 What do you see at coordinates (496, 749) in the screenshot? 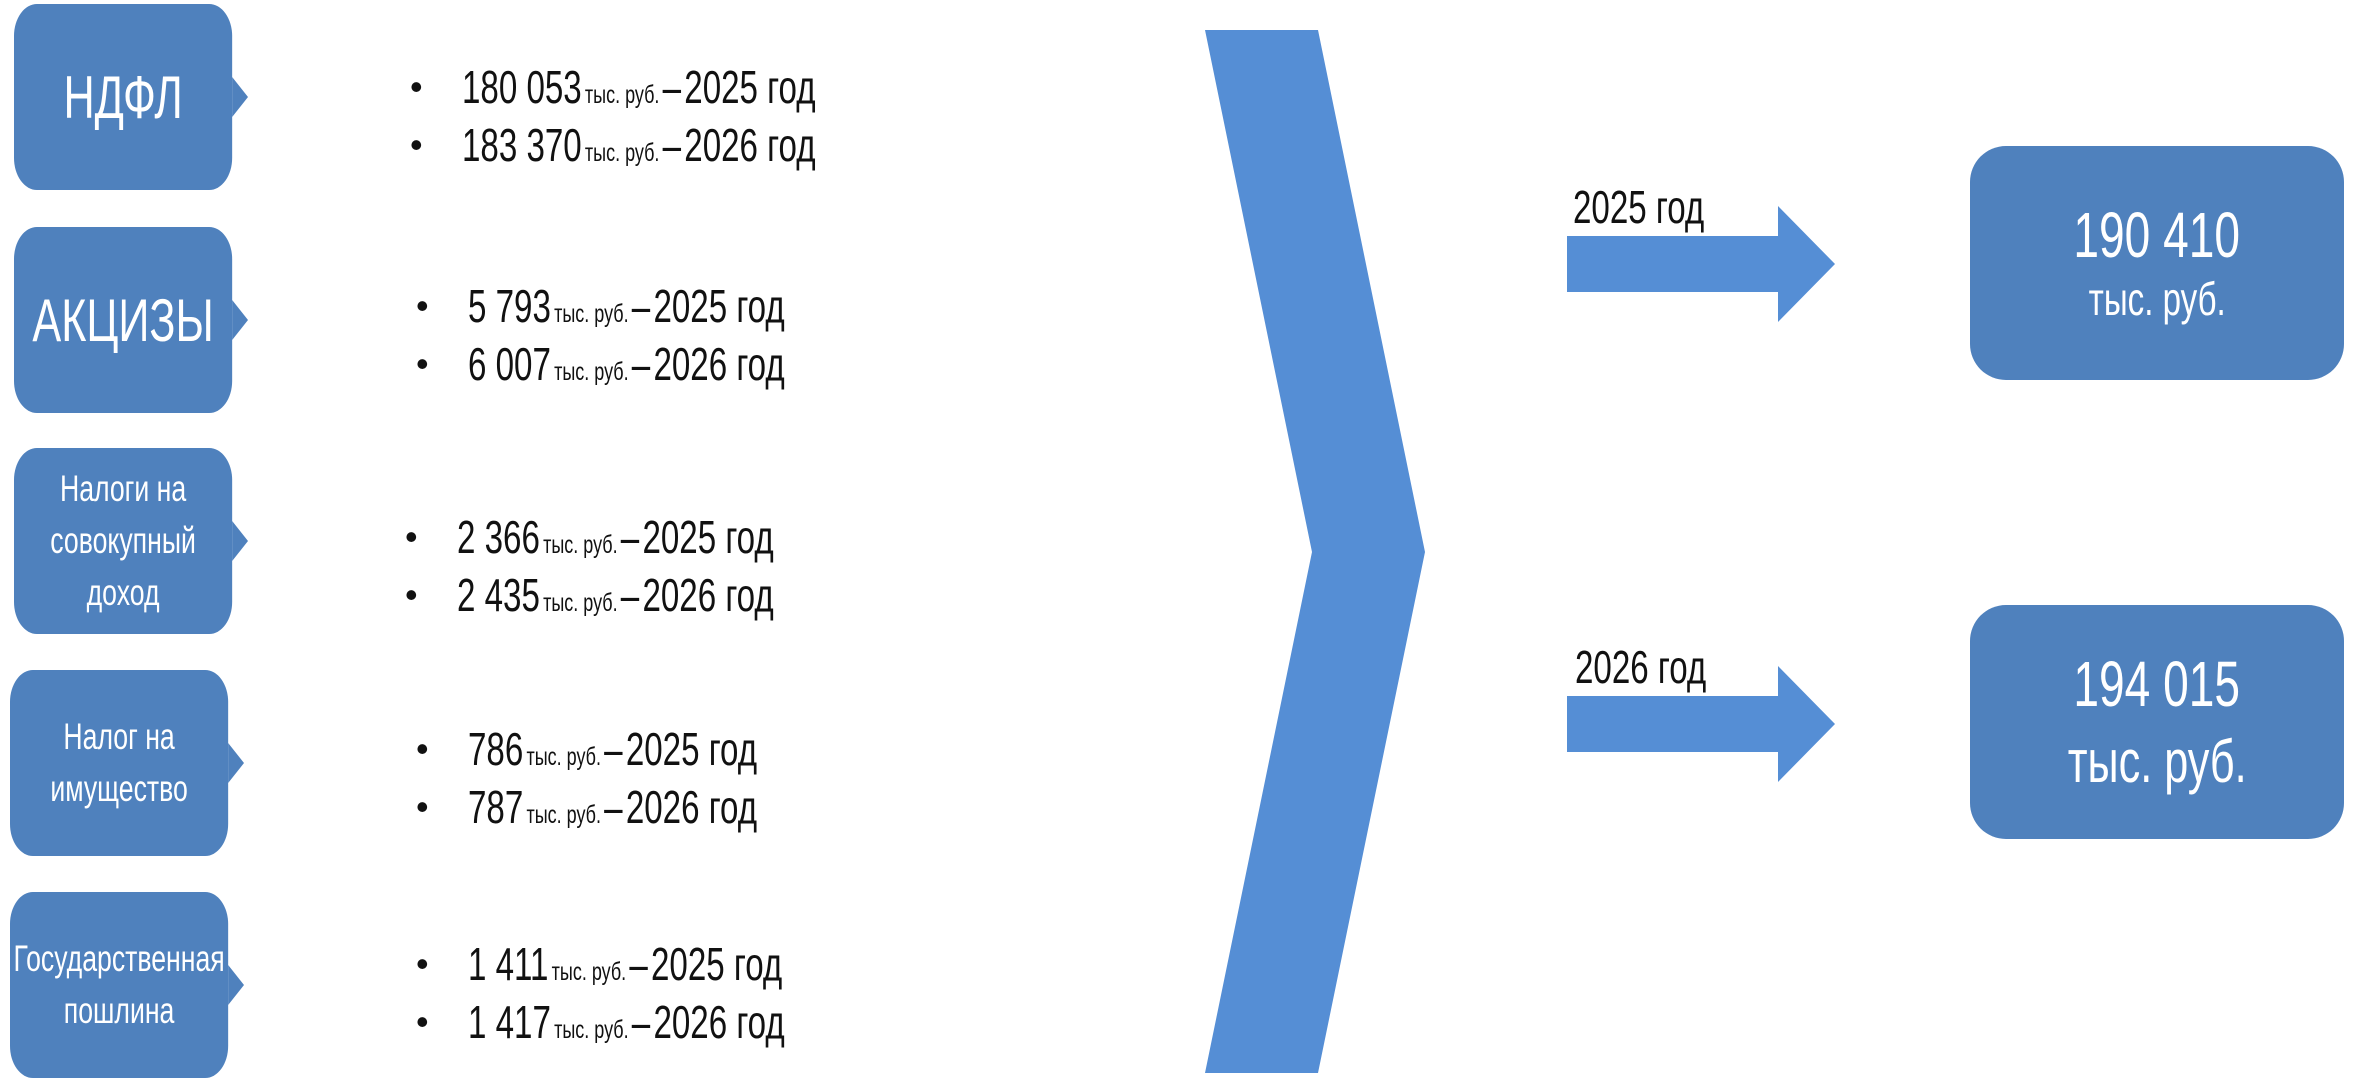
I see `amount: 786` at bounding box center [496, 749].